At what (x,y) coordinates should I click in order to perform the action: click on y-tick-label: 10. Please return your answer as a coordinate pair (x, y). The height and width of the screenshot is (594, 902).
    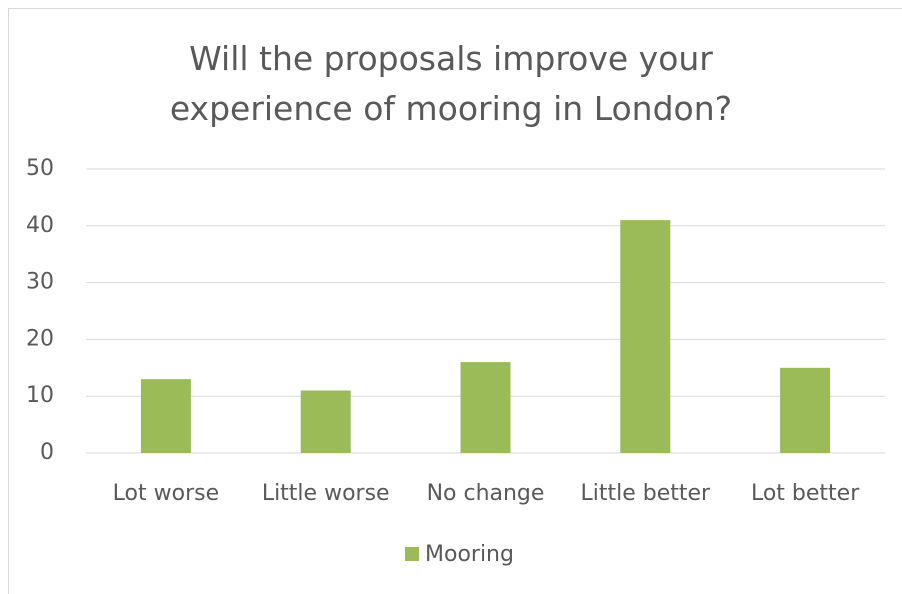
    Looking at the image, I should click on (40, 395).